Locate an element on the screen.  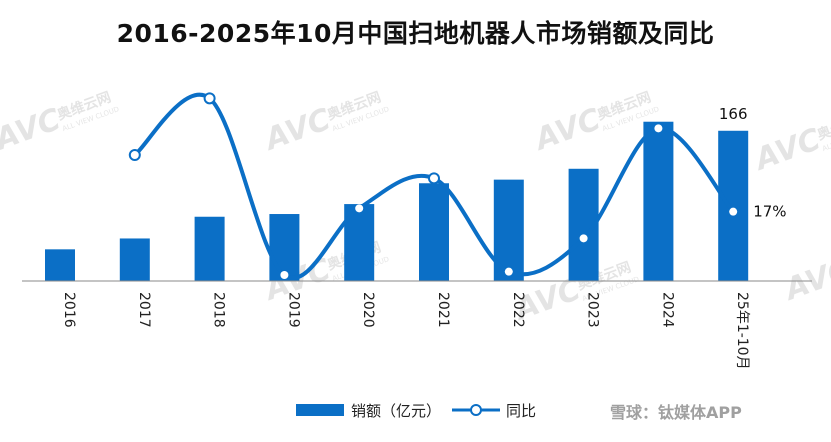
yoy-point-2018 is located at coordinates (209, 98).